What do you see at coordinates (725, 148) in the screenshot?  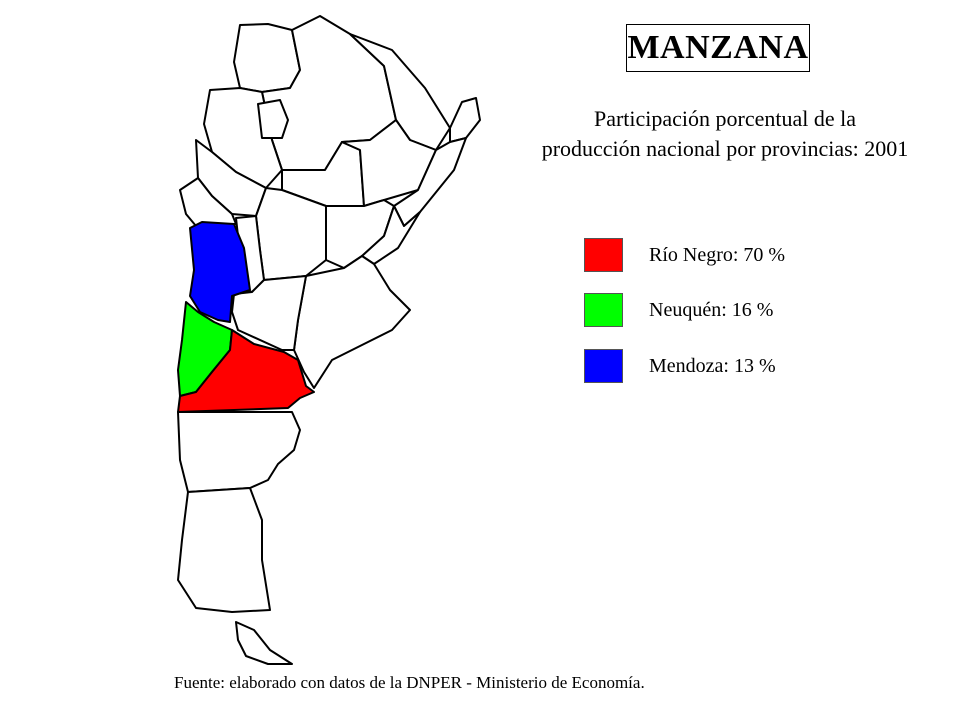 I see `subtitle-line-2: producción nacional por provincias: 2001` at bounding box center [725, 148].